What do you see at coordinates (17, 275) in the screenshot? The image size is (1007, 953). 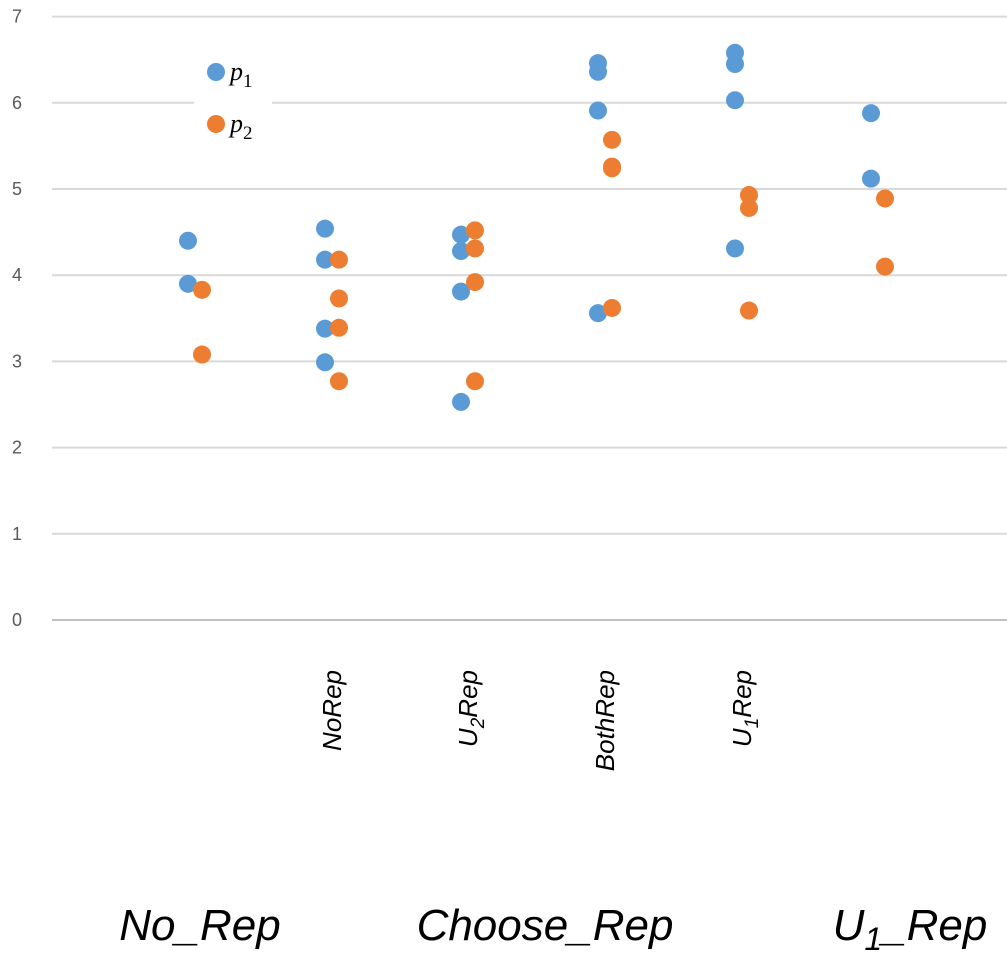 I see `y-tick-label: 4` at bounding box center [17, 275].